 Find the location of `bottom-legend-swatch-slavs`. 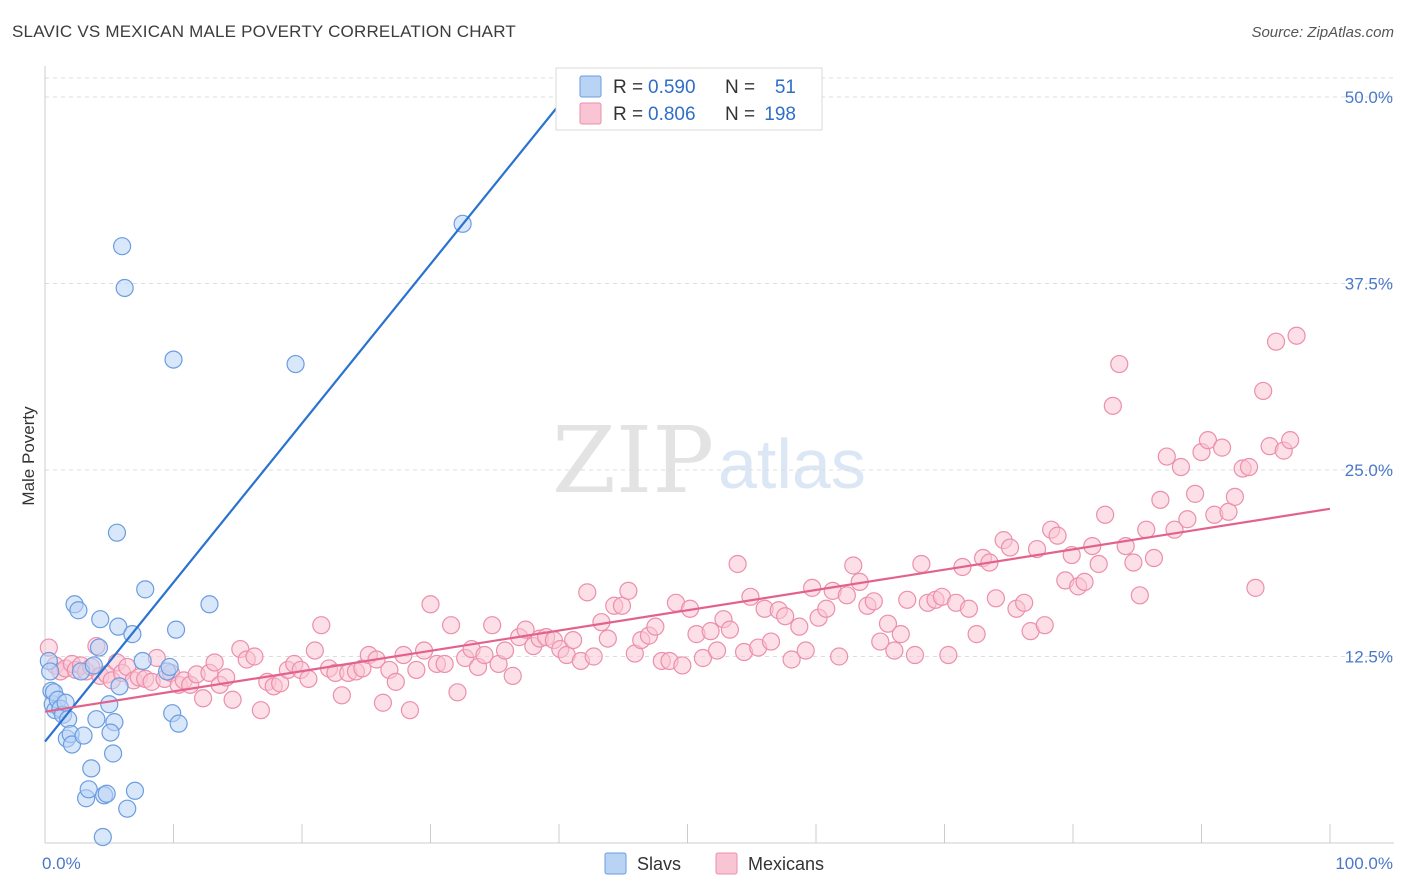

bottom-legend-swatch-slavs is located at coordinates (615, 863).